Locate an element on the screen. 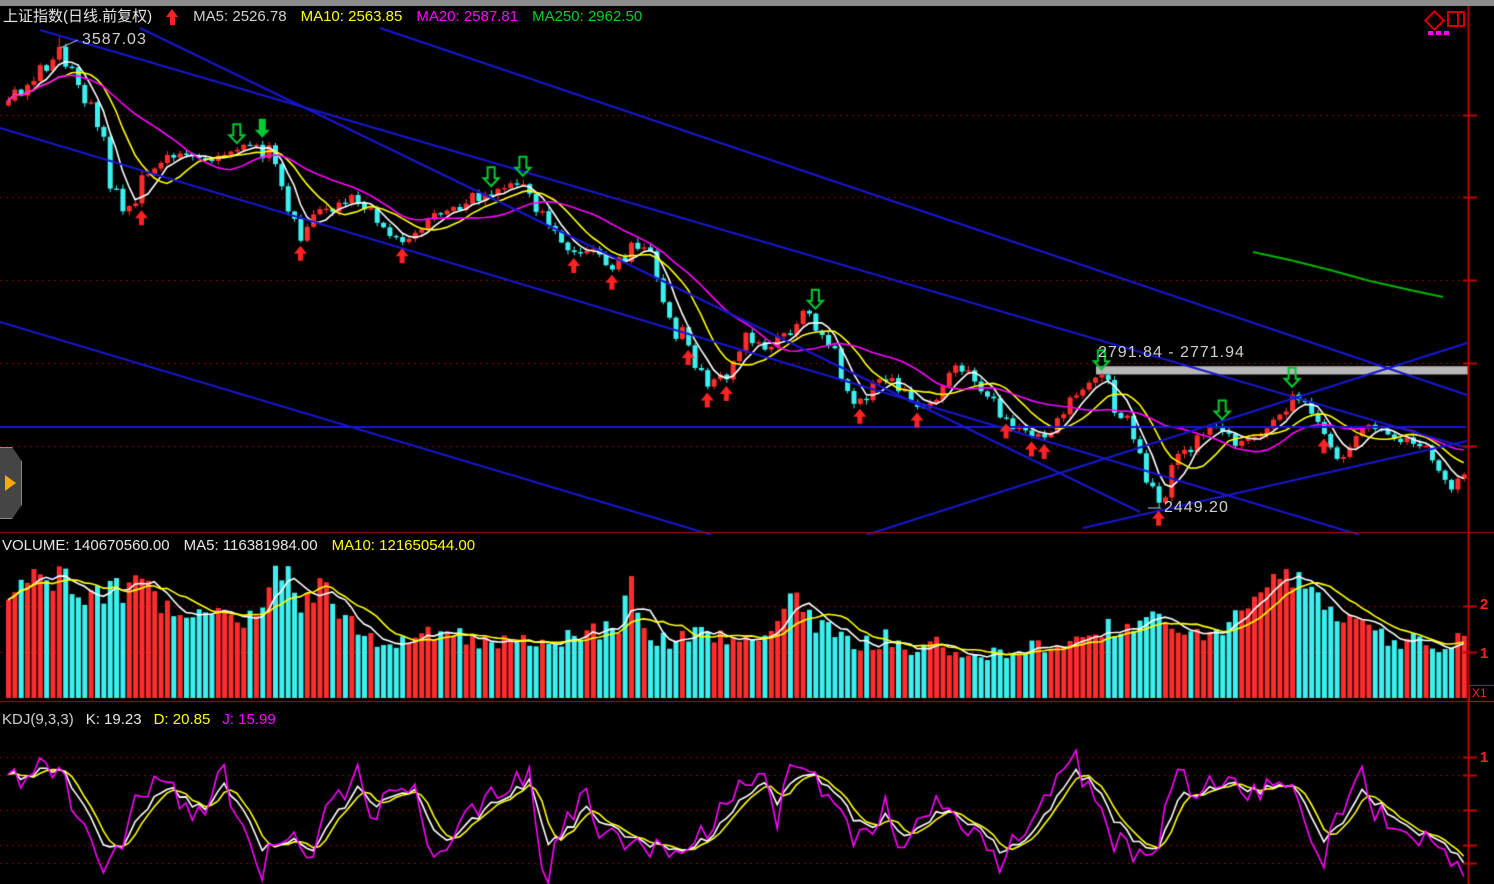 Image resolution: width=1494 pixels, height=884 pixels. sidebar-expand-handle is located at coordinates (11, 483).